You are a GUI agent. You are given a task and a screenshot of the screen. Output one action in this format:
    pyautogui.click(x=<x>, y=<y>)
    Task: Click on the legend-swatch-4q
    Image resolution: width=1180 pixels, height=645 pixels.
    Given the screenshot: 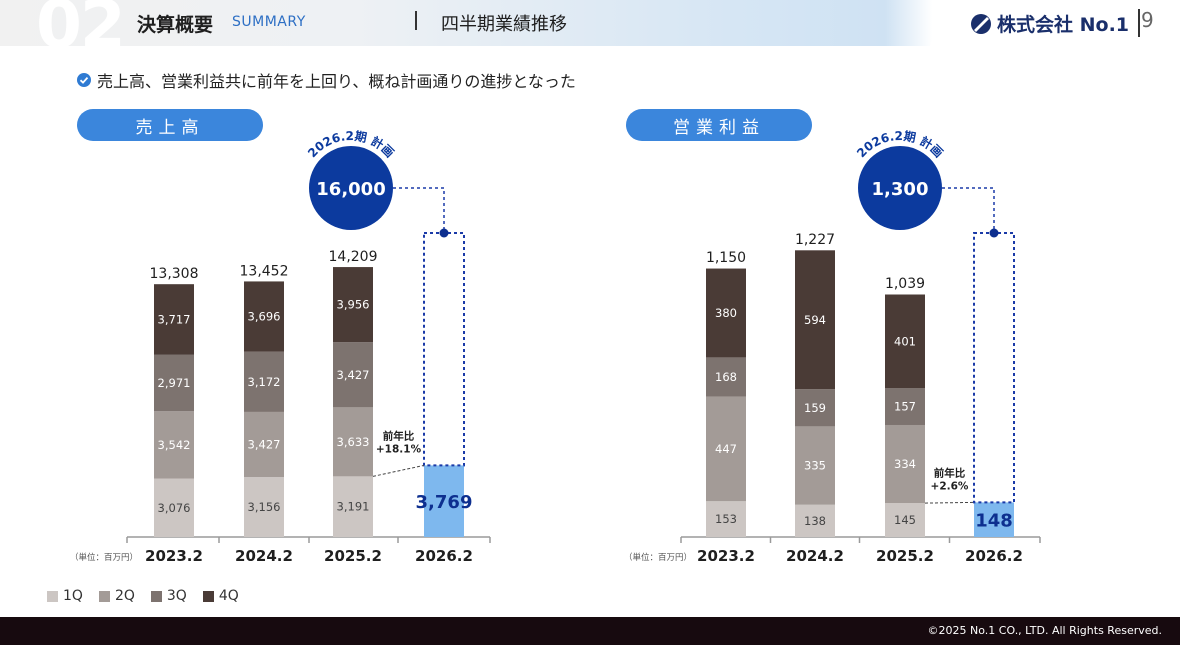 What is the action you would take?
    pyautogui.click(x=208, y=596)
    